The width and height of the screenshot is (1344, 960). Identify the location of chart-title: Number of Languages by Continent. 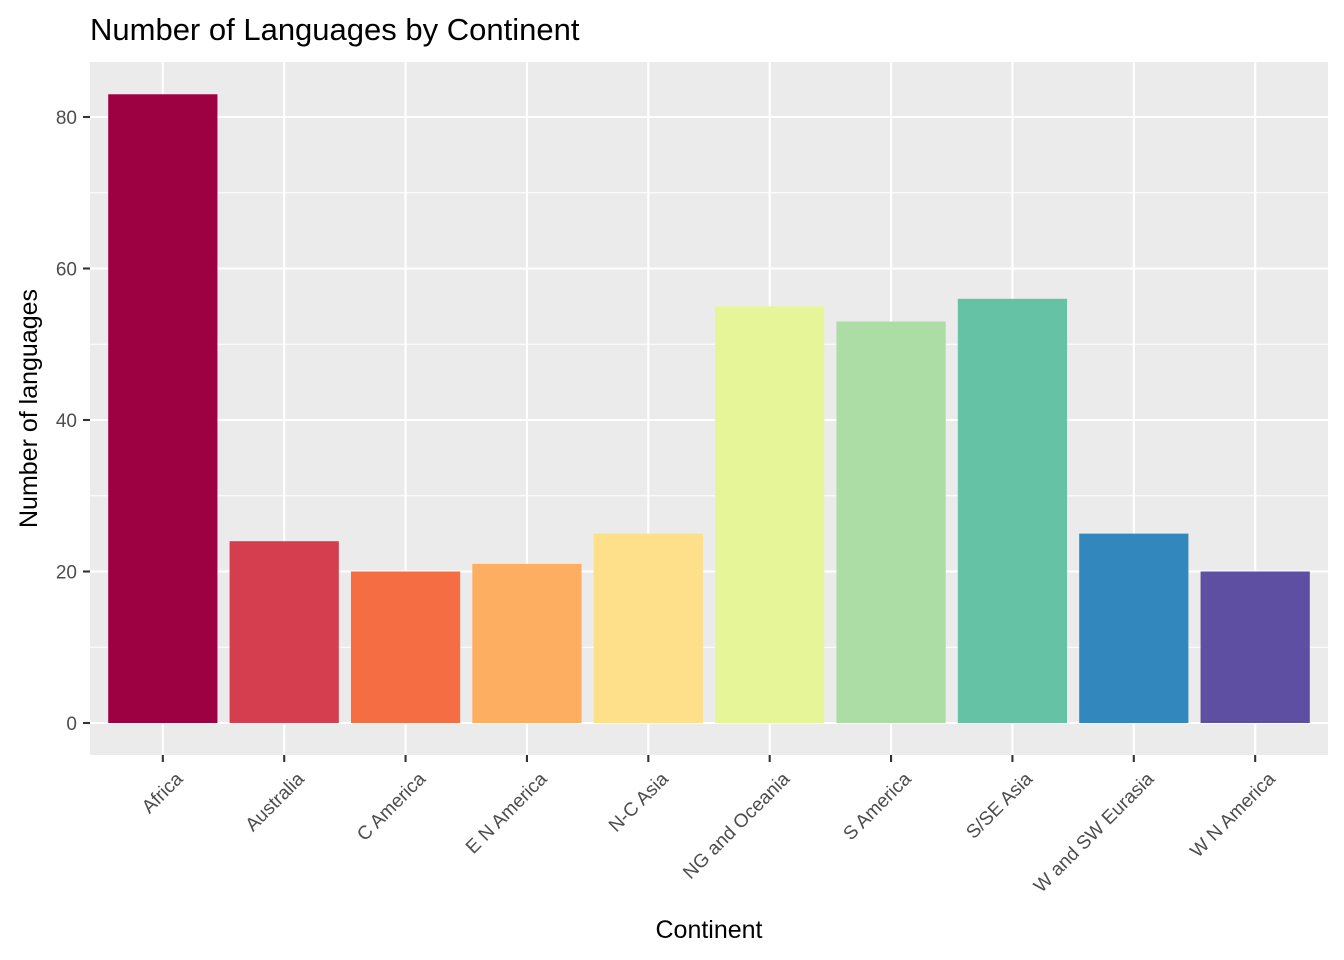
(335, 29).